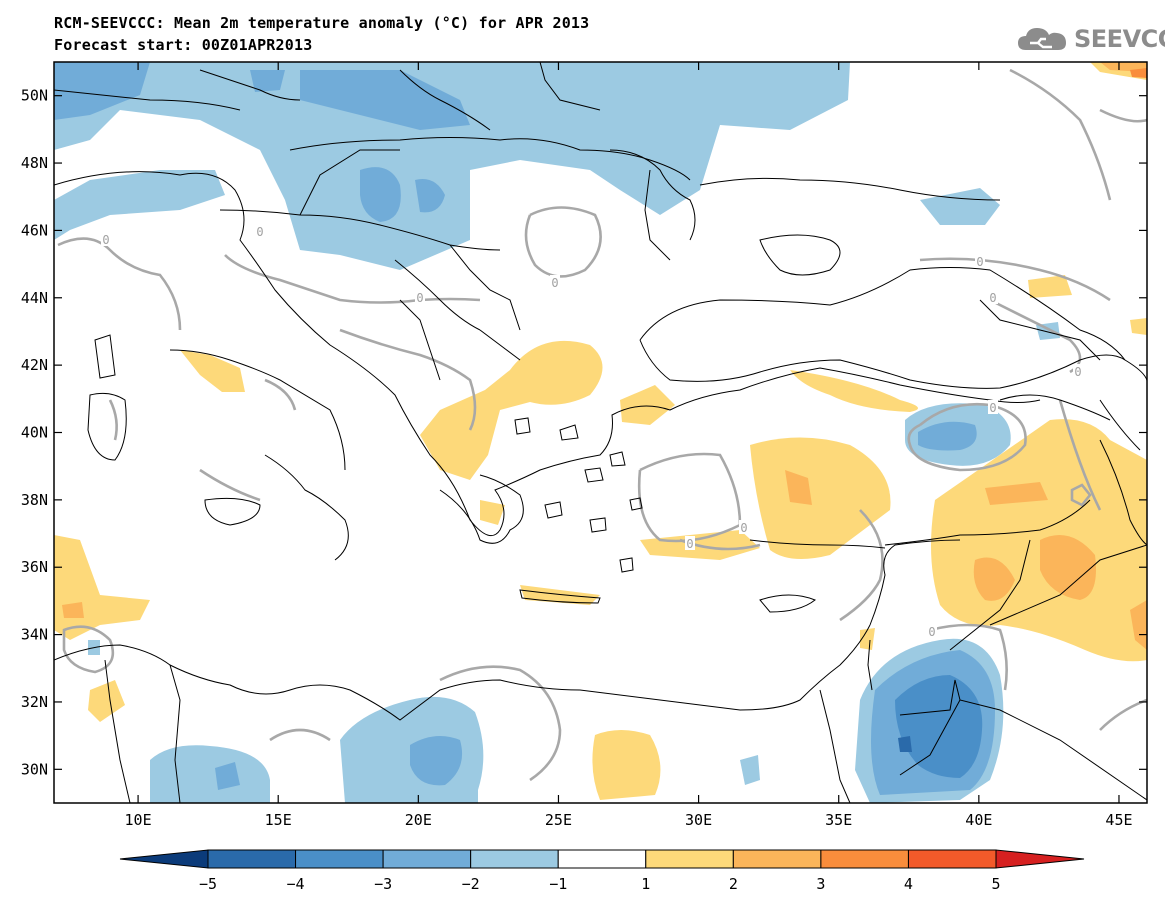 This screenshot has width=1165, height=907. I want to click on lat-tick-label: 44N, so click(34, 298).